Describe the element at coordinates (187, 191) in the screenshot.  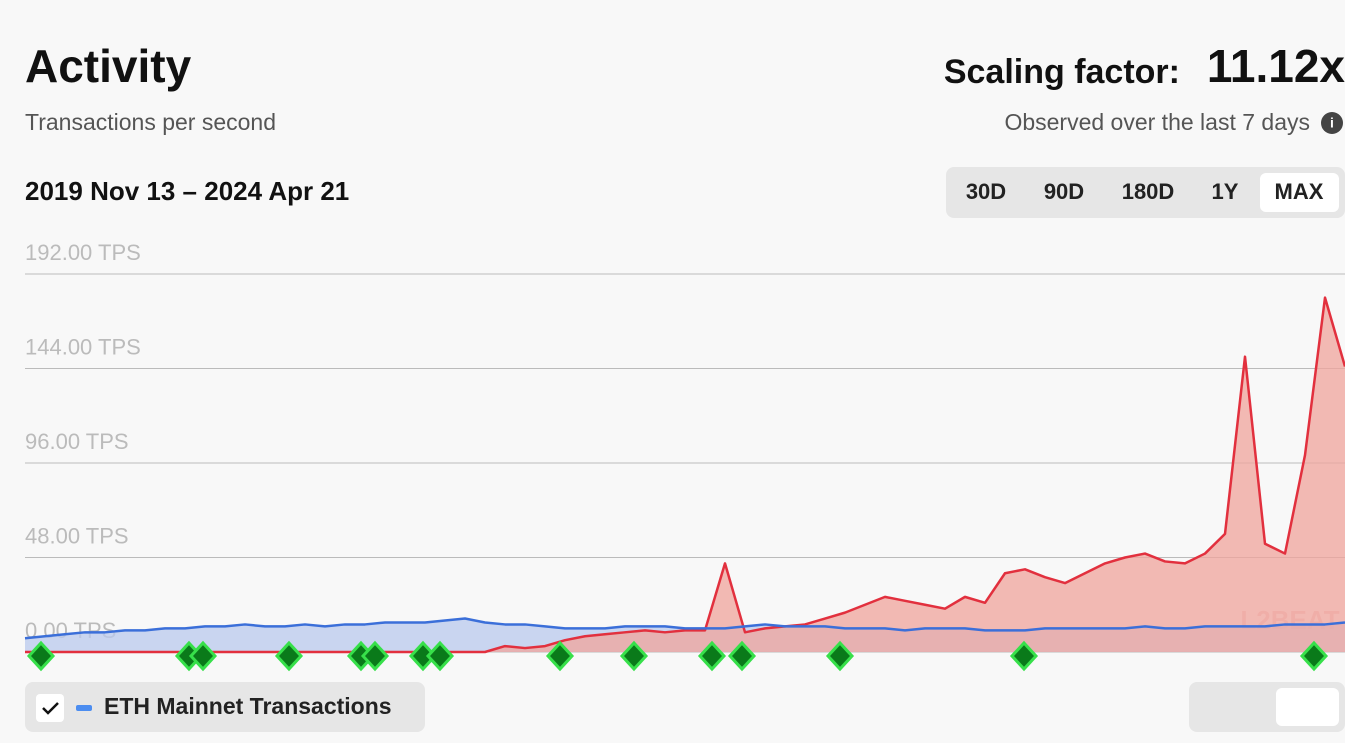
I see `date-range: 2019 Nov 13 – 2024 Apr 21` at that location.